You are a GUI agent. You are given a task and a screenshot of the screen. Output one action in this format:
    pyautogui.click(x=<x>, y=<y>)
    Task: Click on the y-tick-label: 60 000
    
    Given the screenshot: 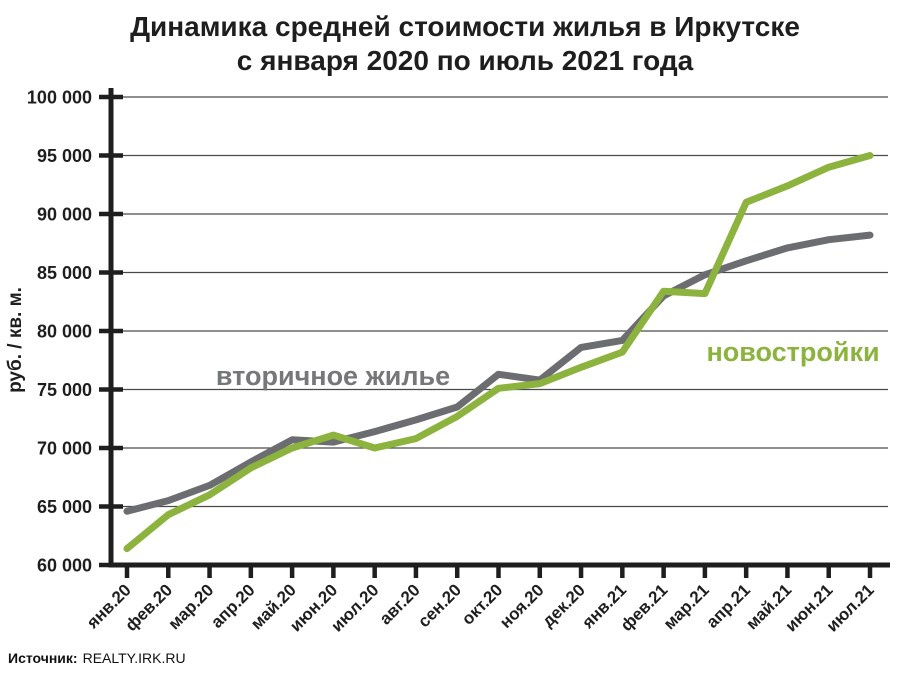 What is the action you would take?
    pyautogui.click(x=64, y=566)
    